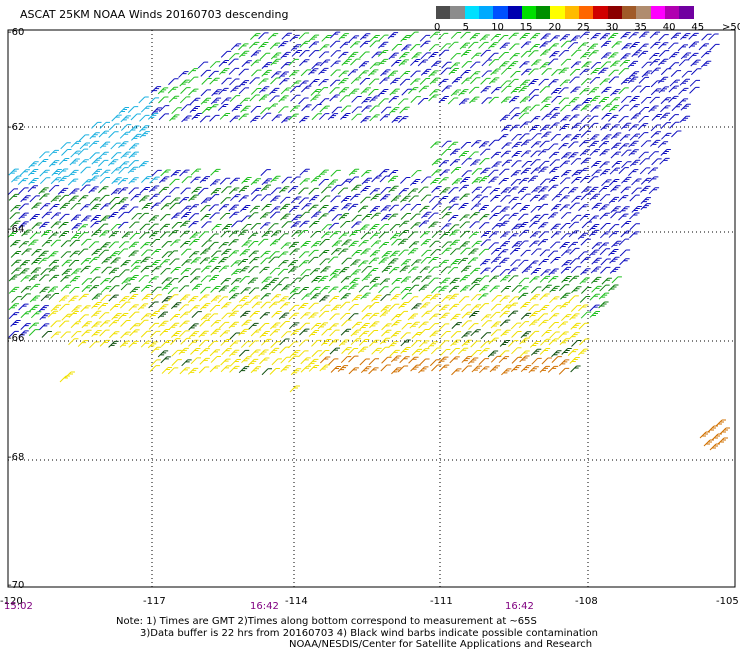 This screenshot has height=650, width=740. I want to click on time-label-2: 16:42, so click(264, 606).